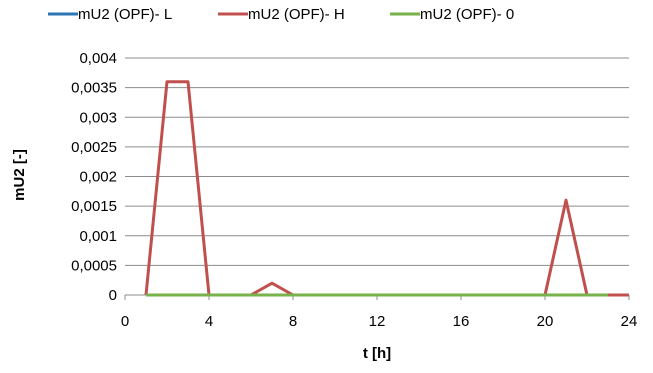  I want to click on y-tick-label: 0,0025, so click(94, 147).